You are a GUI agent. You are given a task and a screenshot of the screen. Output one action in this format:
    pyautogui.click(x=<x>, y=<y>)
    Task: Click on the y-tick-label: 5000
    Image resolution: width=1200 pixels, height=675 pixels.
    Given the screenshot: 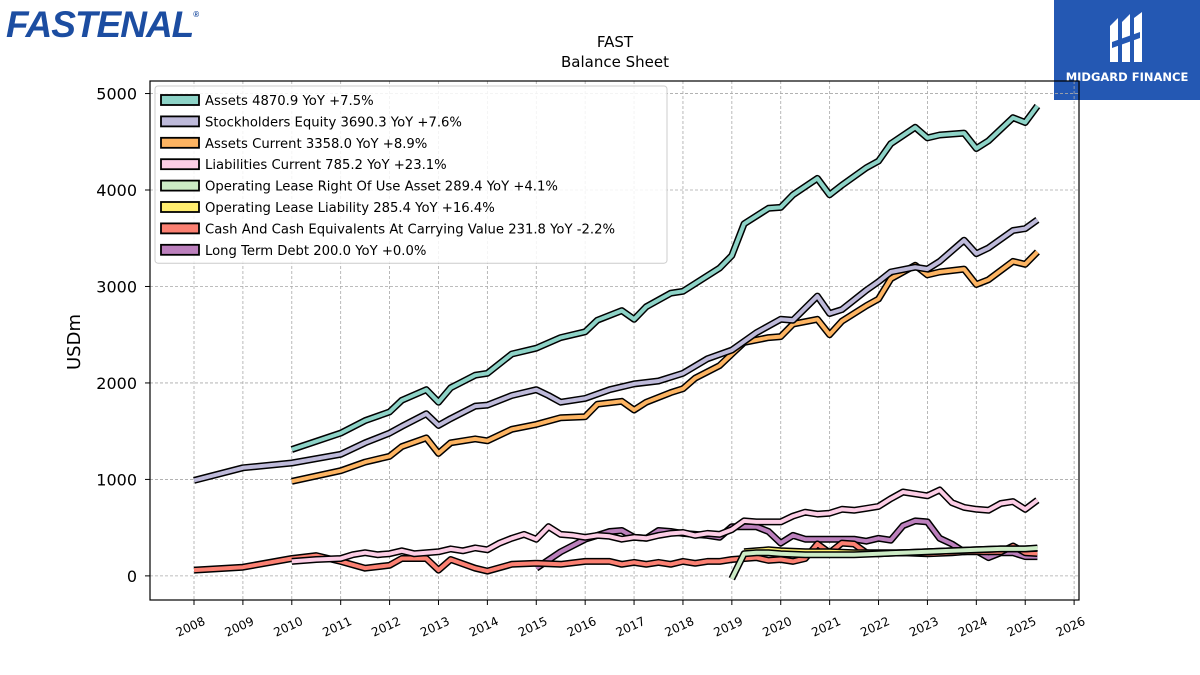 What is the action you would take?
    pyautogui.click(x=116, y=94)
    